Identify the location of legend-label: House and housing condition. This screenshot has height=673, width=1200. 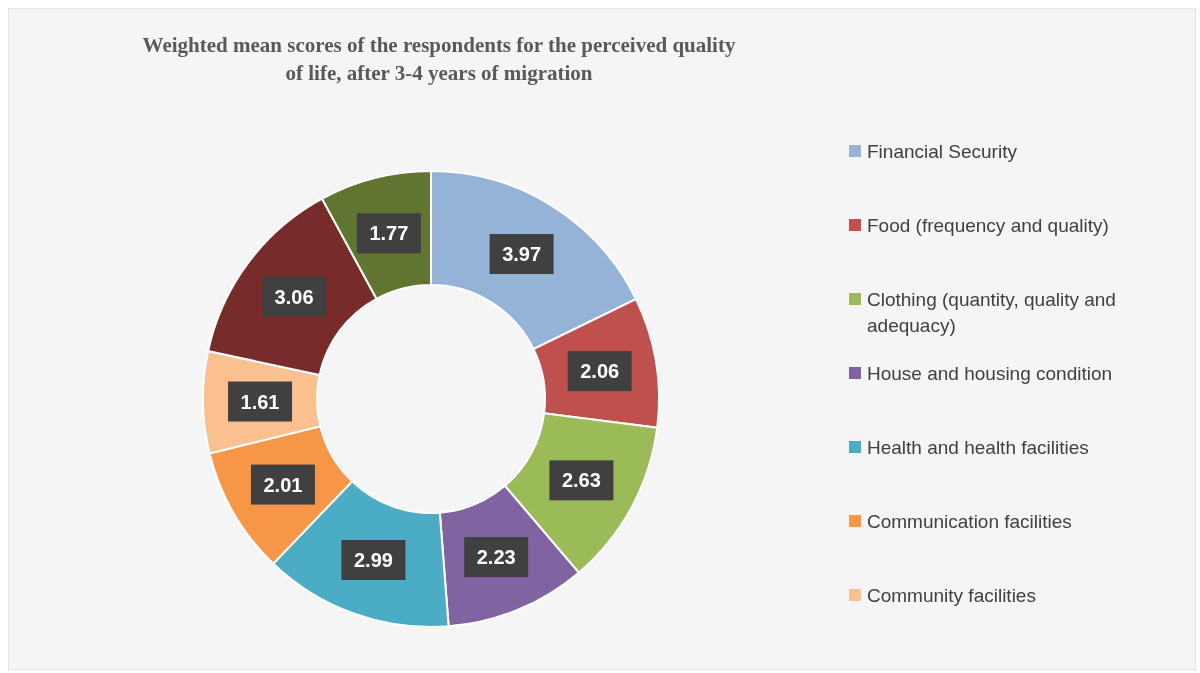
(990, 374).